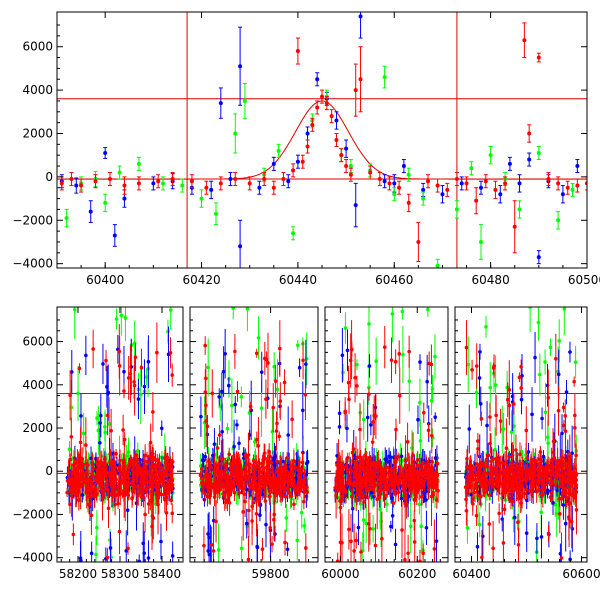 The image size is (600, 600). Describe the element at coordinates (298, 280) in the screenshot. I see `top-xtick-label: 60440` at that location.